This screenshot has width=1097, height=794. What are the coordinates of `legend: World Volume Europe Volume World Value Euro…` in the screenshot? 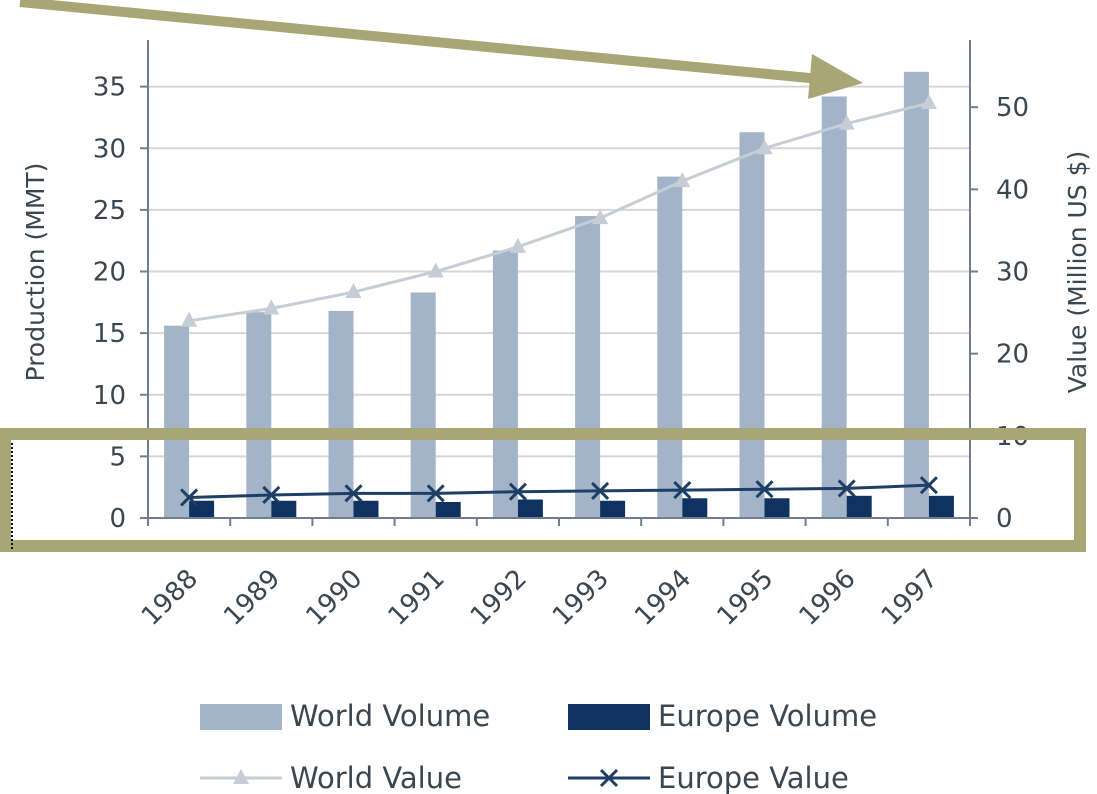 It's located at (538, 746).